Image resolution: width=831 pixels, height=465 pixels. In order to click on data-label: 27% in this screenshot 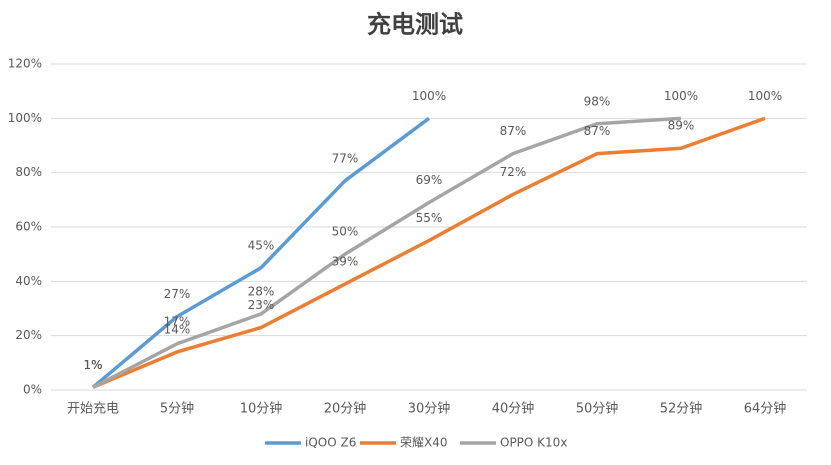, I will do `click(177, 294)`.